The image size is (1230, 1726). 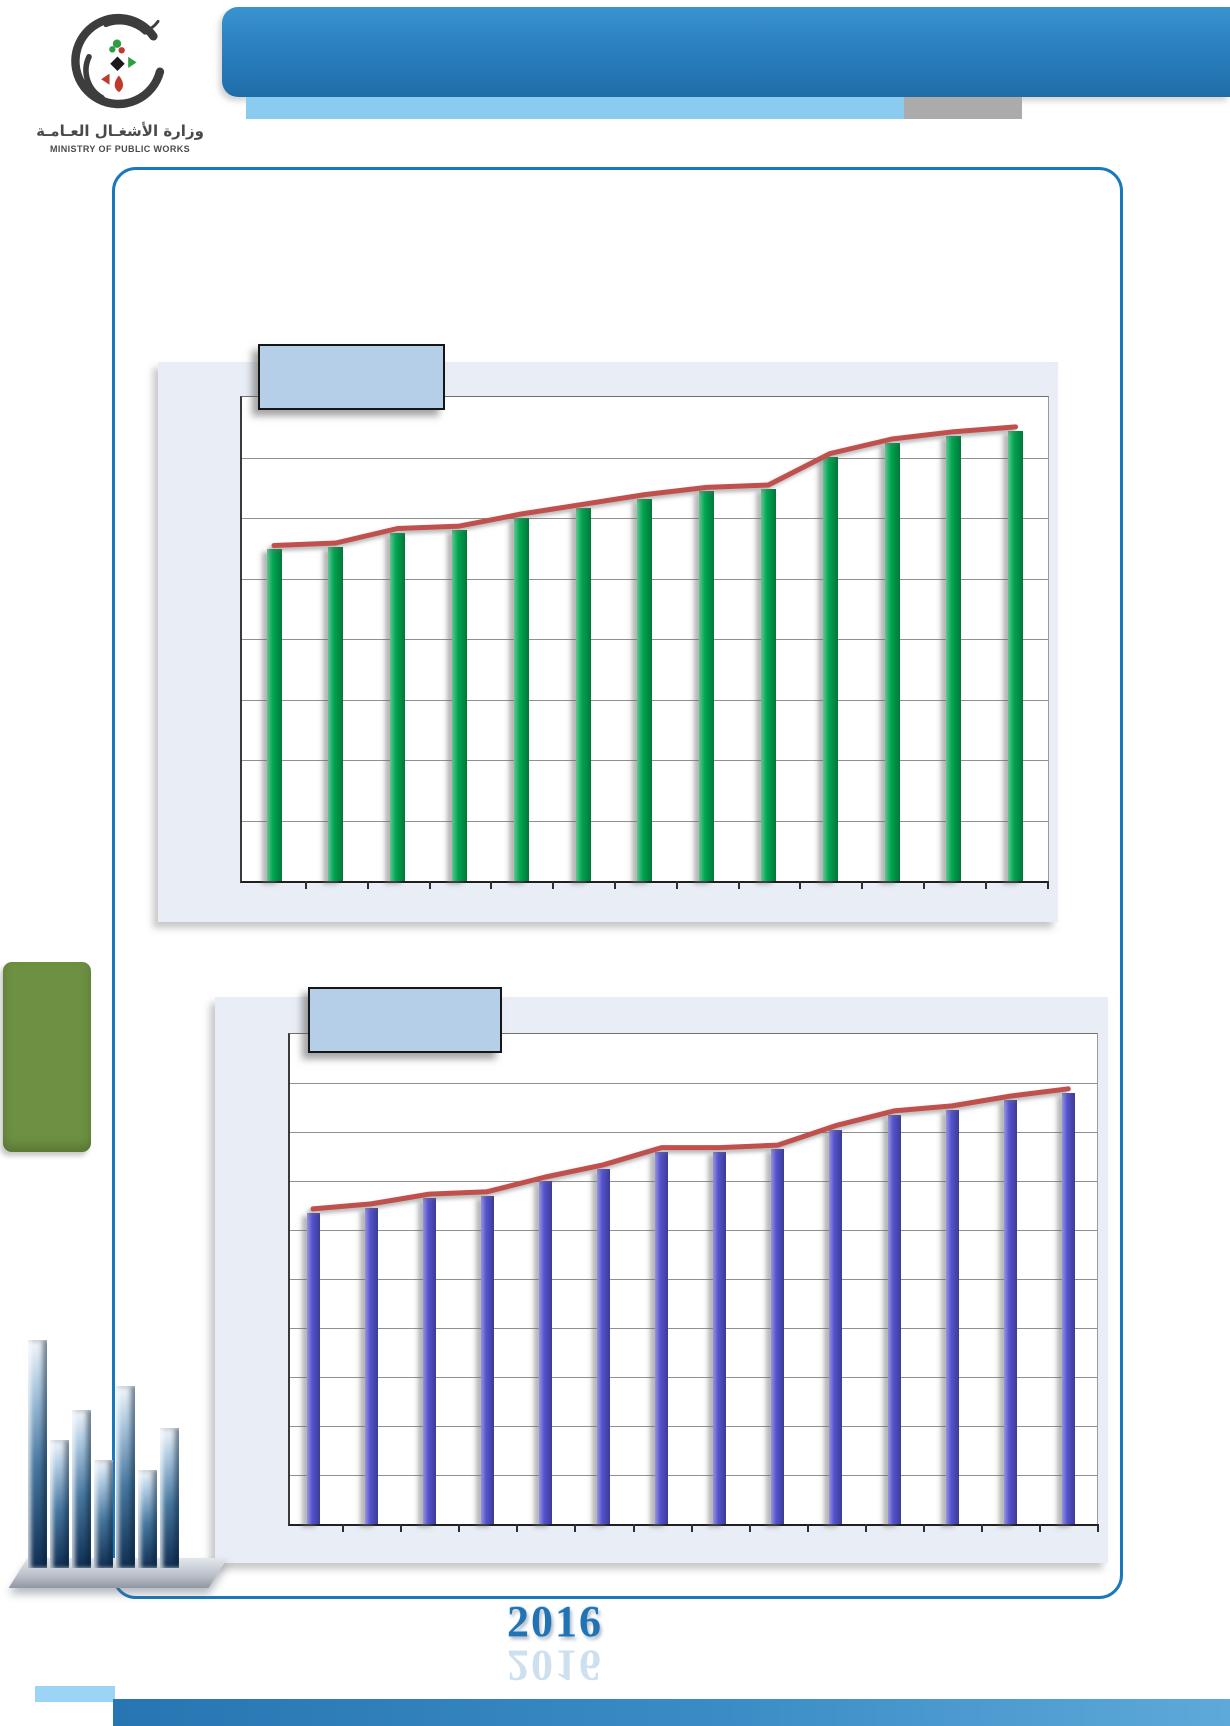 I want to click on upper-chart-title-box, so click(x=351, y=377).